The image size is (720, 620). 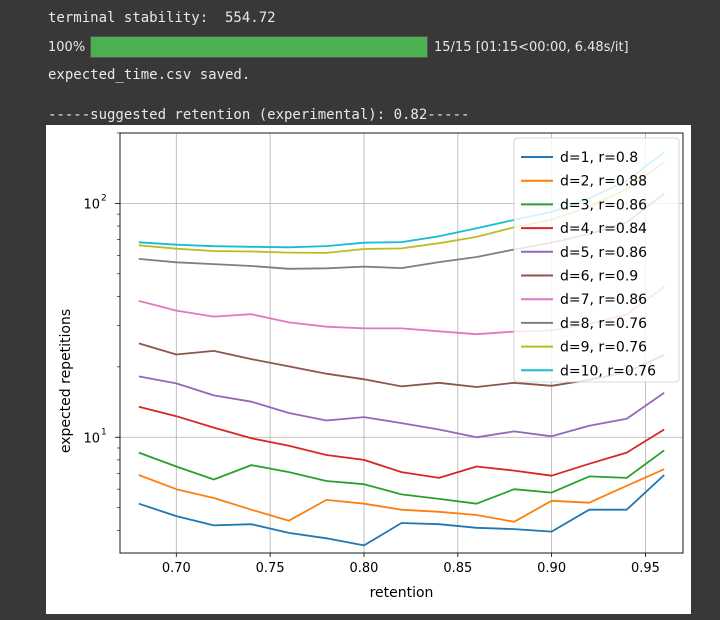 What do you see at coordinates (176, 568) in the screenshot?
I see `x-tick-label: 0.70` at bounding box center [176, 568].